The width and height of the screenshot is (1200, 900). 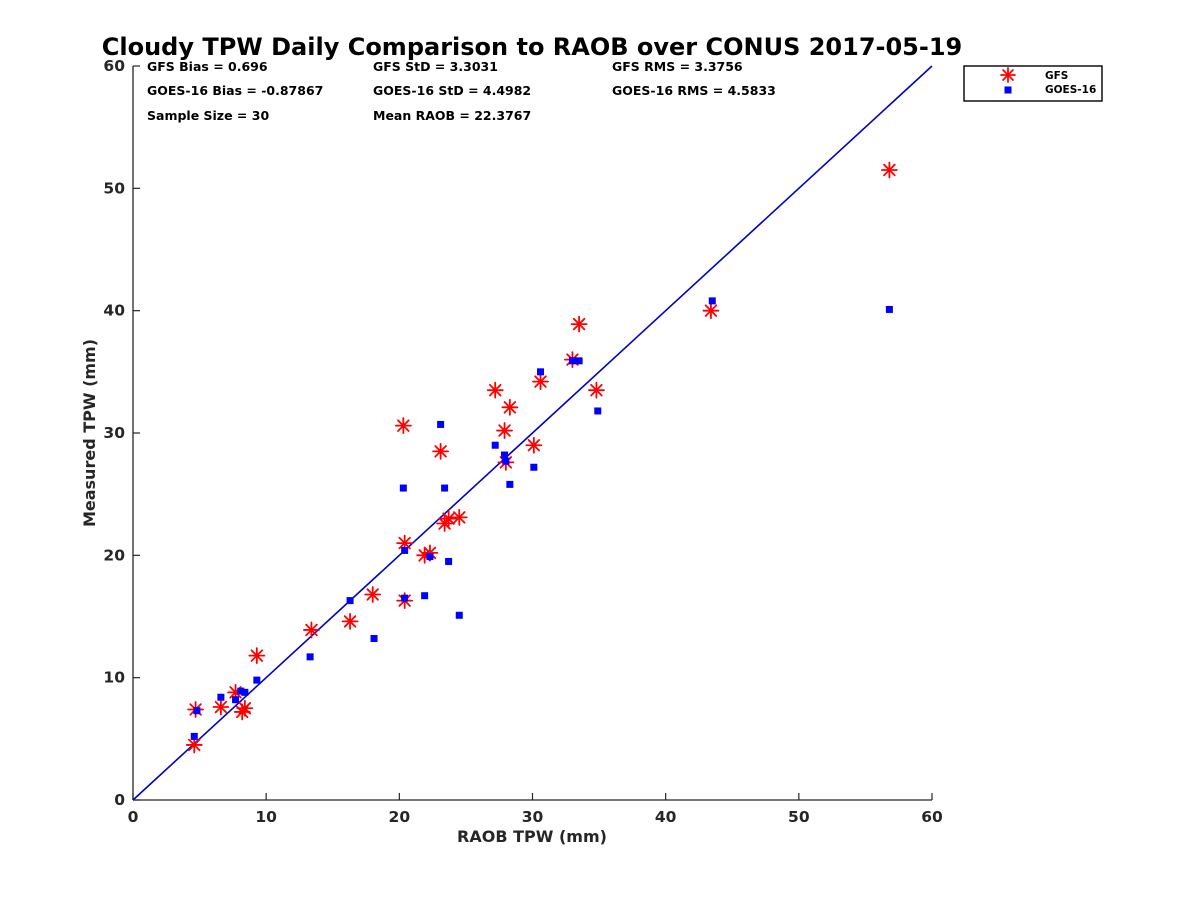 I want to click on y-tick-label: 10, so click(x=114, y=678).